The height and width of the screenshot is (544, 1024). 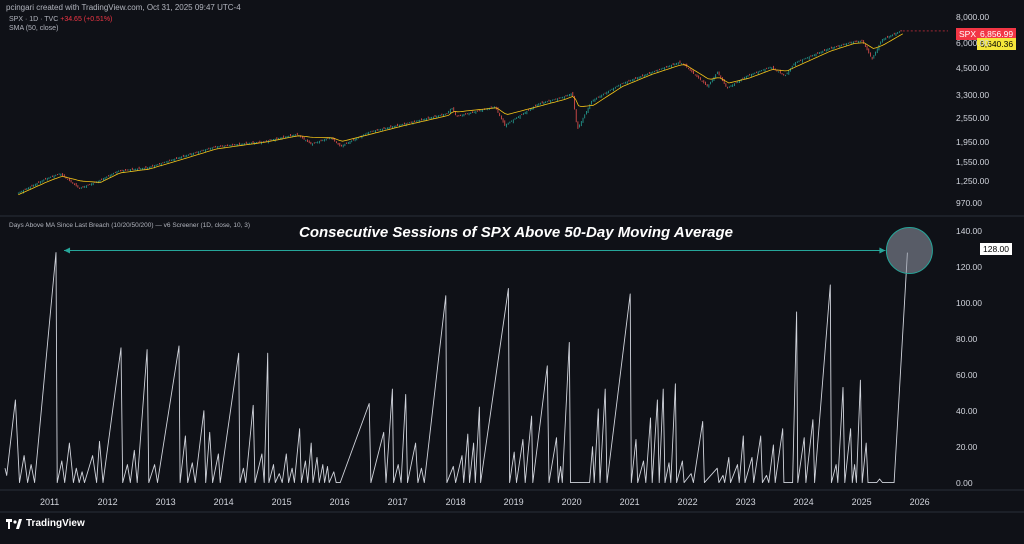 I want to click on time-axis-tick: 2022, so click(x=687, y=502).